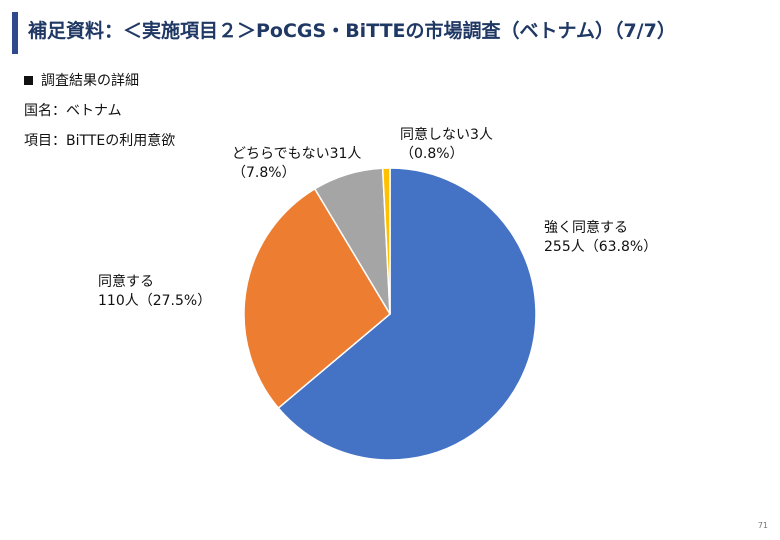 This screenshot has height=540, width=780. I want to click on page-title: 補足資料：＜実施項目２＞PoCGS・BiTTEの市場調査（ベトナム）（7/7）, so click(352, 31).